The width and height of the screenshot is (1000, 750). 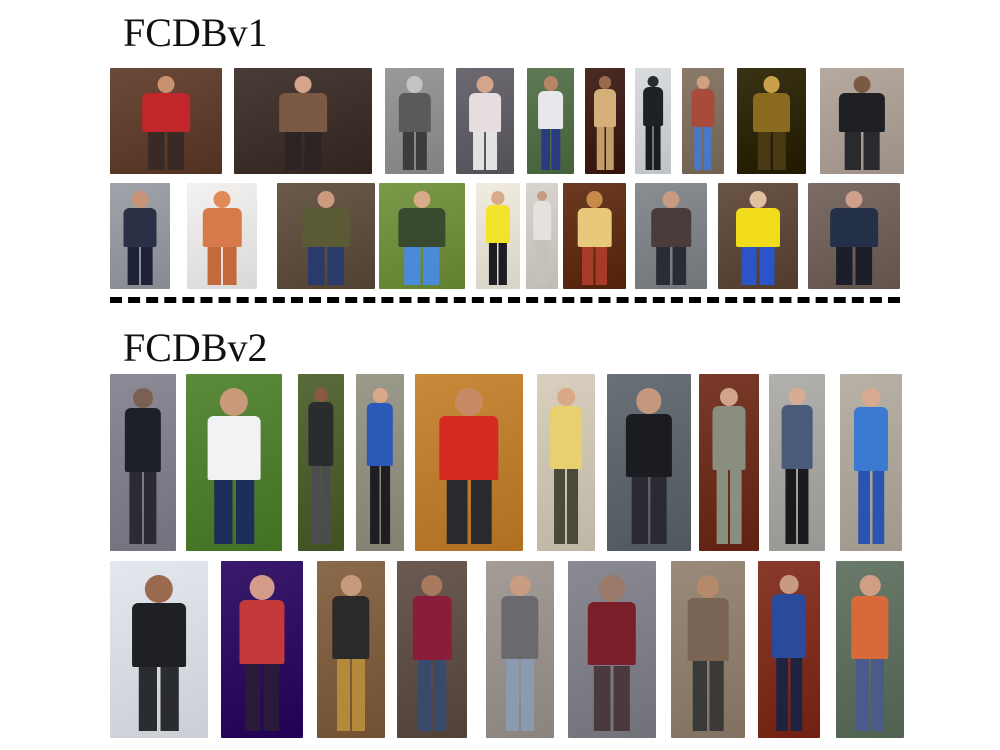 What do you see at coordinates (505, 300) in the screenshot?
I see `dashed-divider` at bounding box center [505, 300].